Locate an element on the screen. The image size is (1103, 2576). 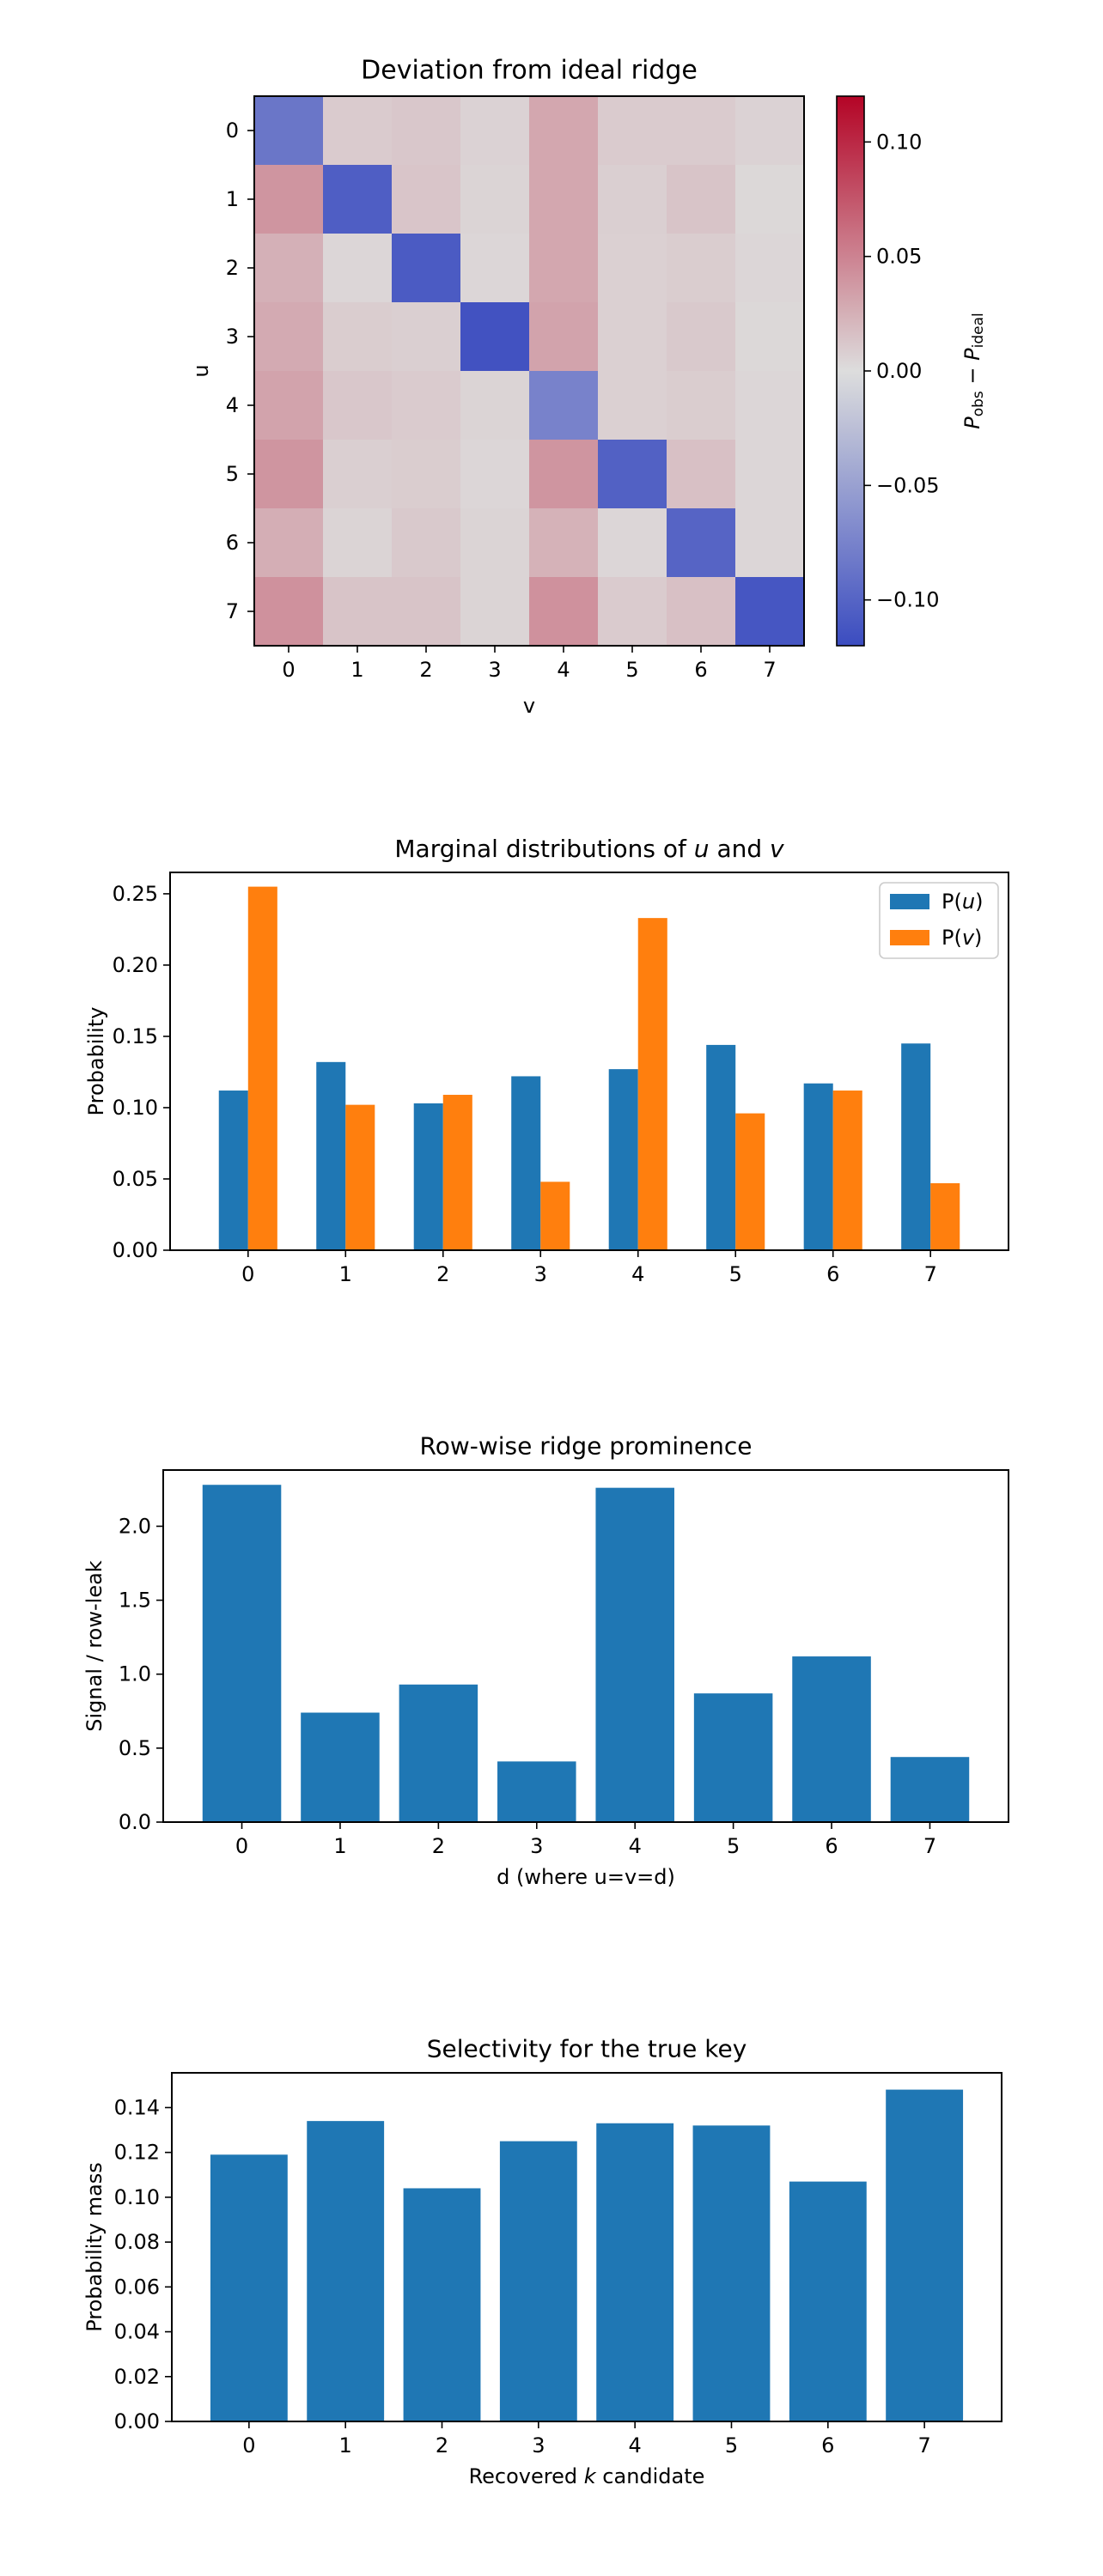
x-tick-label: 6 is located at coordinates (827, 2445).